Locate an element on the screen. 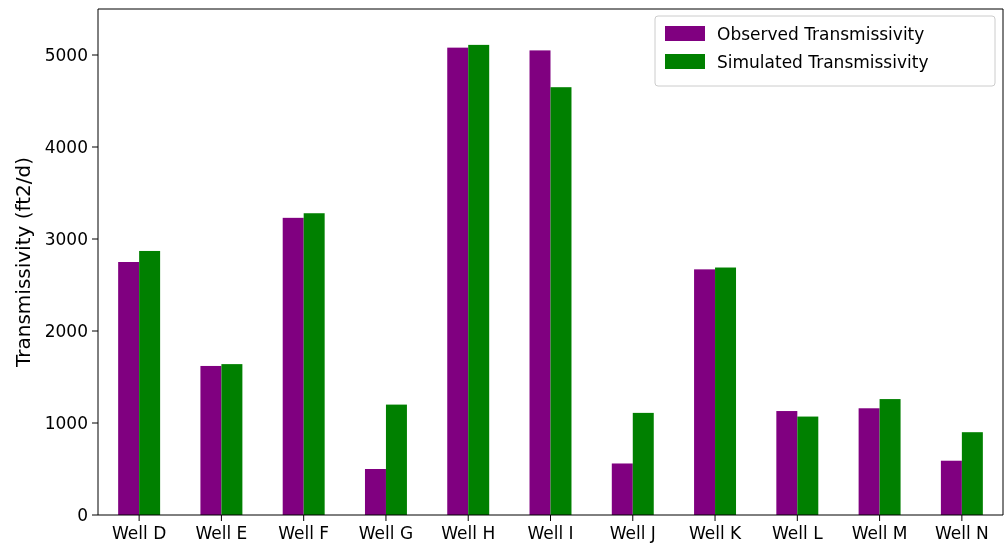 The width and height of the screenshot is (1005, 547). x-tick-label: Well E is located at coordinates (221, 533).